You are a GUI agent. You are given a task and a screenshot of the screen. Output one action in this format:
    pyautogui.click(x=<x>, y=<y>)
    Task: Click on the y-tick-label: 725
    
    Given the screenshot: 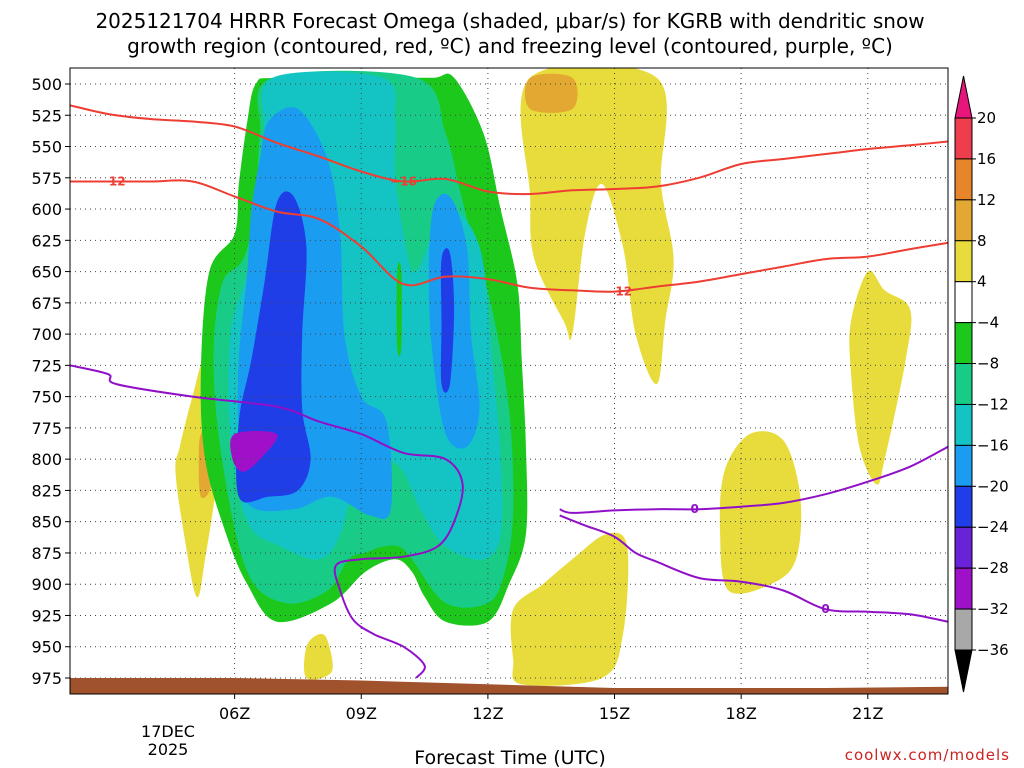 What is the action you would take?
    pyautogui.click(x=46, y=365)
    